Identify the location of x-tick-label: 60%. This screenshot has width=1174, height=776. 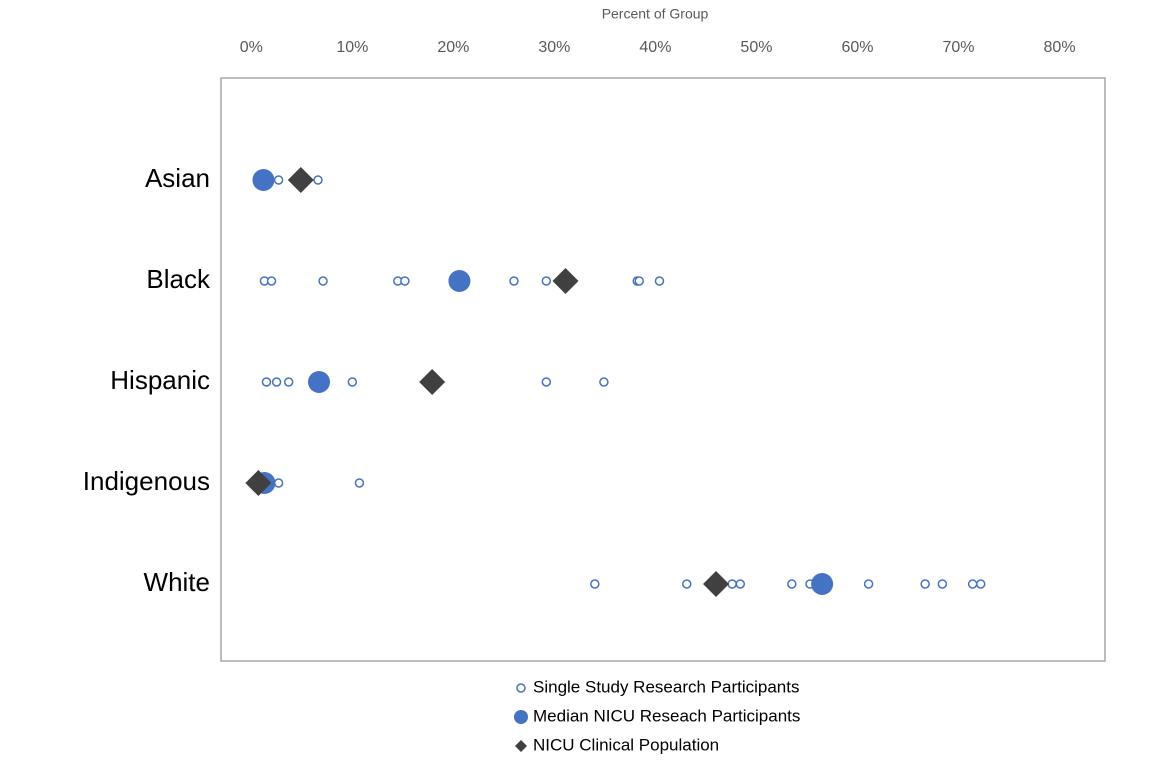
(857, 47).